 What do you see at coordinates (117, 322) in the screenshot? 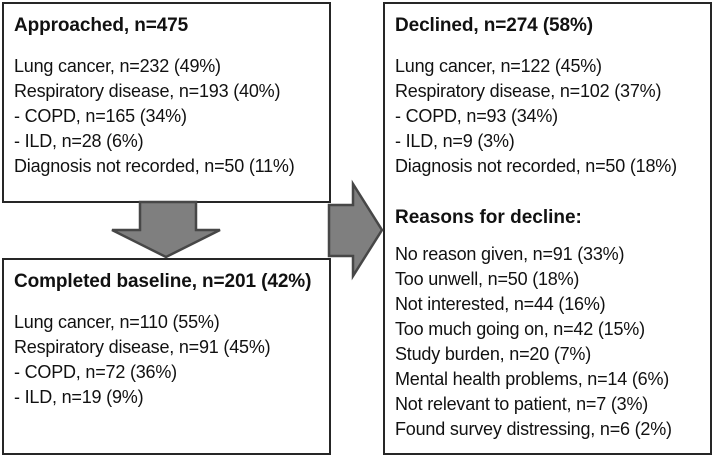
I see `stat-line: Lung cancer, n=110 (55%)` at bounding box center [117, 322].